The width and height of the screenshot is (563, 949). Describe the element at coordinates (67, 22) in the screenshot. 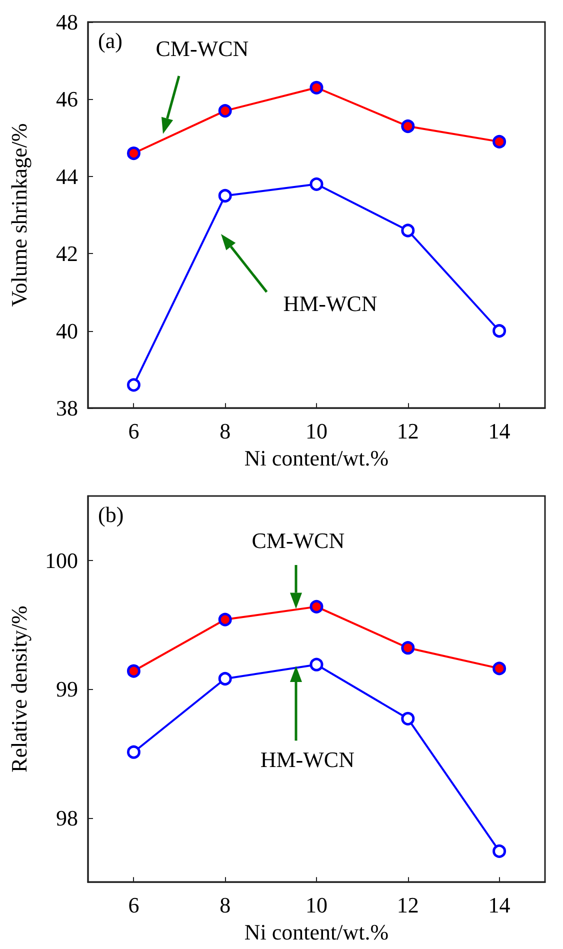

I see `y-tick-label: 48` at that location.